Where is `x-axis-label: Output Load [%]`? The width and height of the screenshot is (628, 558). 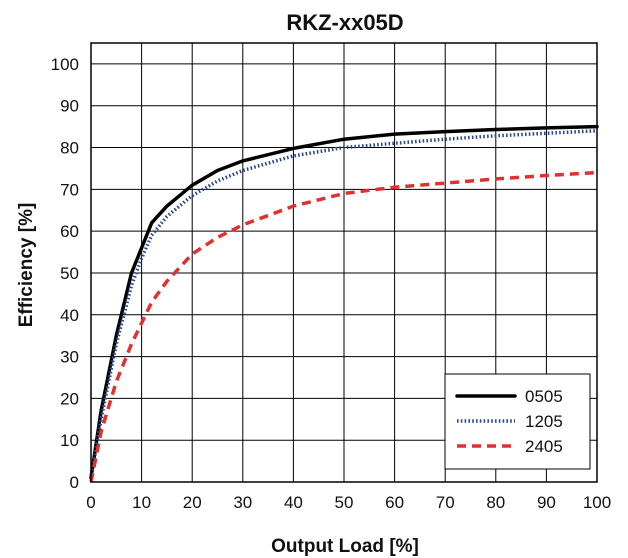 x-axis-label: Output Load [%] is located at coordinates (345, 546).